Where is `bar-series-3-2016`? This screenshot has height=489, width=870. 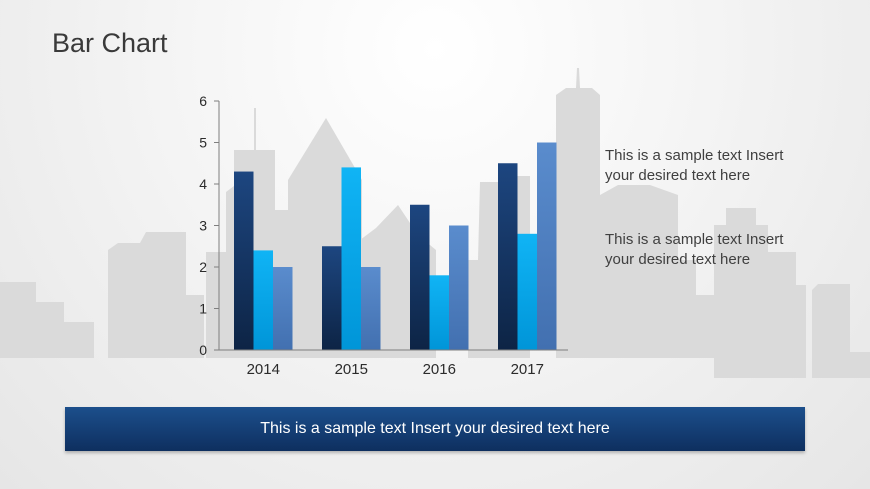 bar-series-3-2016 is located at coordinates (459, 287).